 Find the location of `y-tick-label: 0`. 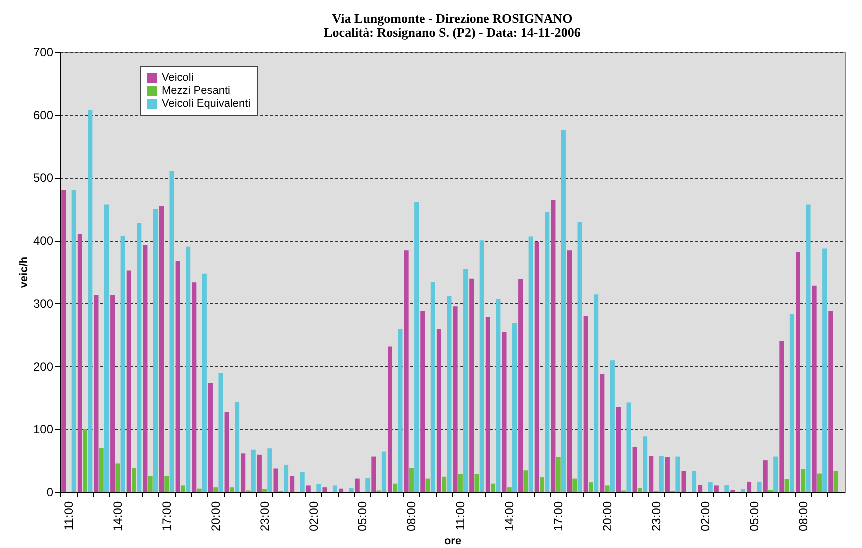

y-tick-label: 0 is located at coordinates (50, 493).